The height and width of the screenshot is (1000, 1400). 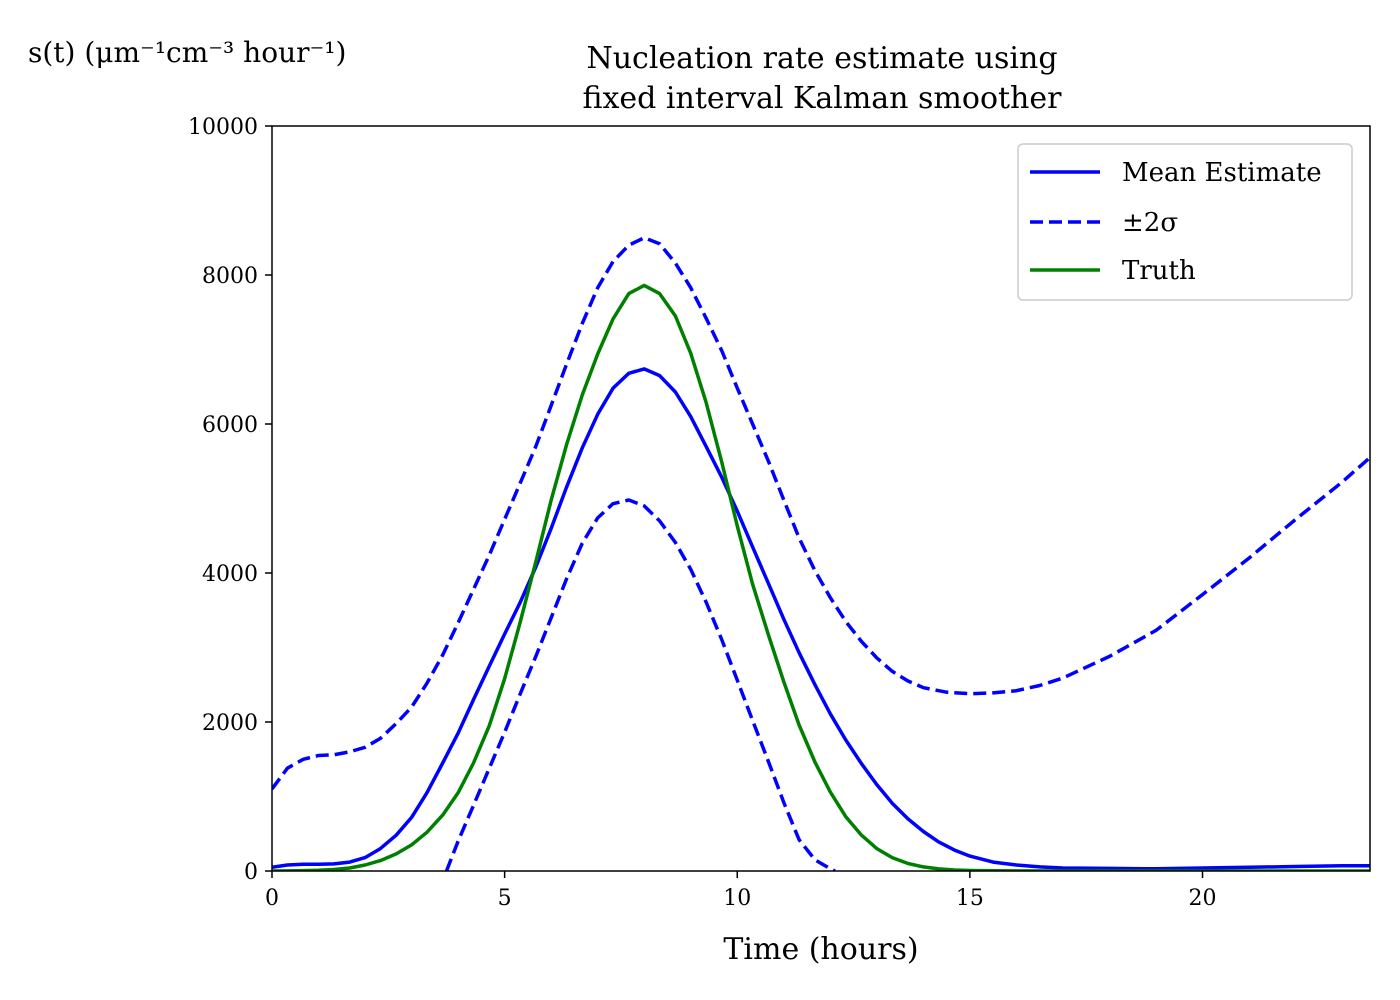 I want to click on y-tick-label: 2000, so click(x=230, y=723).